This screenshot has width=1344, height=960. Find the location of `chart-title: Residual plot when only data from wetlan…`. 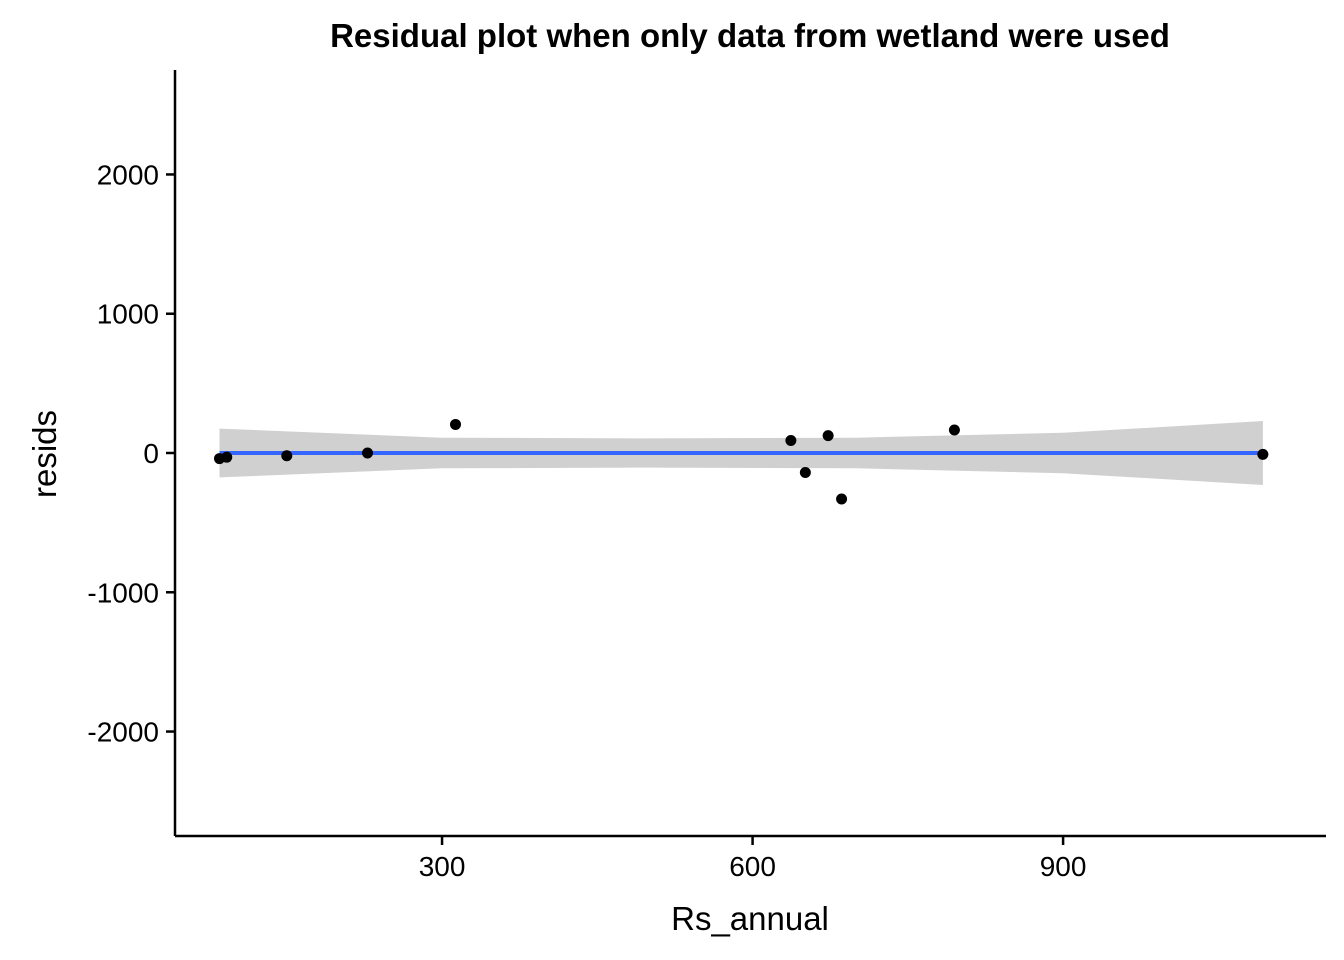

chart-title: Residual plot when only data from wetlan… is located at coordinates (750, 35).